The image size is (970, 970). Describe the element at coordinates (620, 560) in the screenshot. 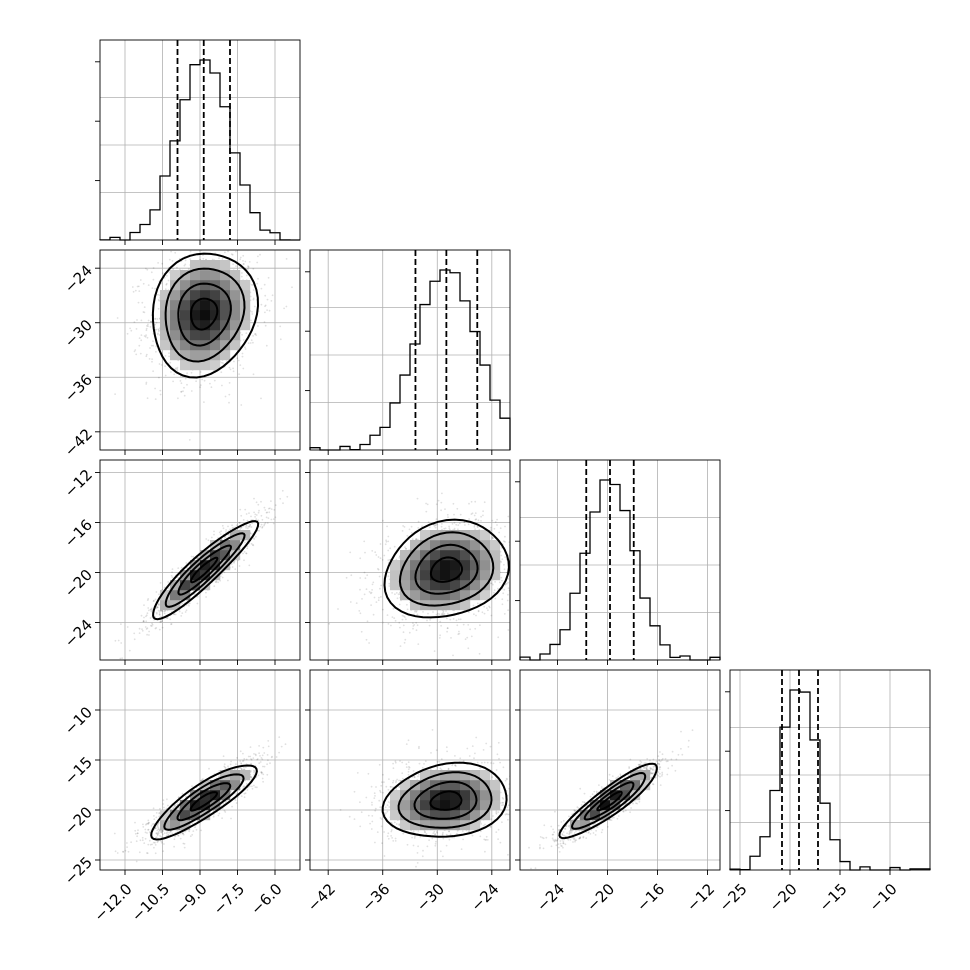

I see `grid-lines` at that location.